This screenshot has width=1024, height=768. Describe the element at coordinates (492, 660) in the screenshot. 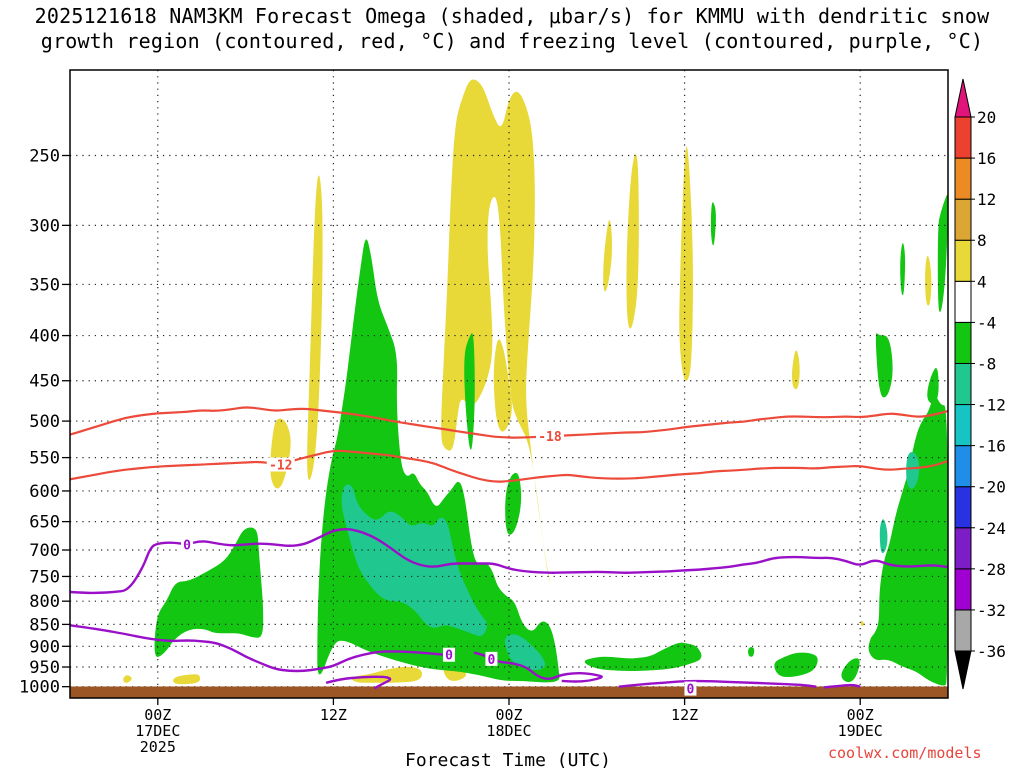

I see `freezing-label-2: 0` at that location.